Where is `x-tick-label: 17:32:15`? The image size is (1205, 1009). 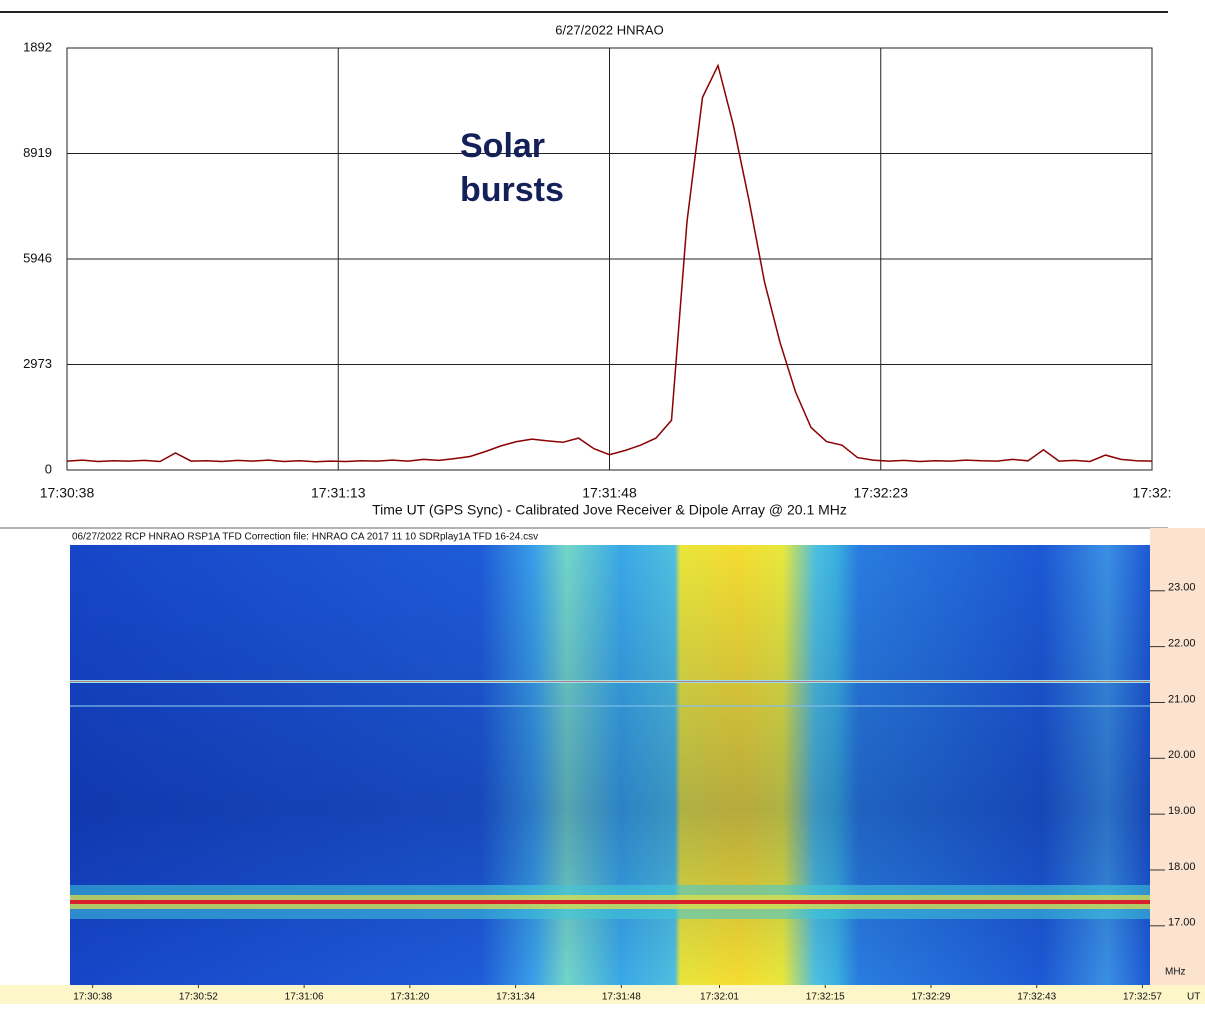
x-tick-label: 17:32:15 is located at coordinates (825, 997).